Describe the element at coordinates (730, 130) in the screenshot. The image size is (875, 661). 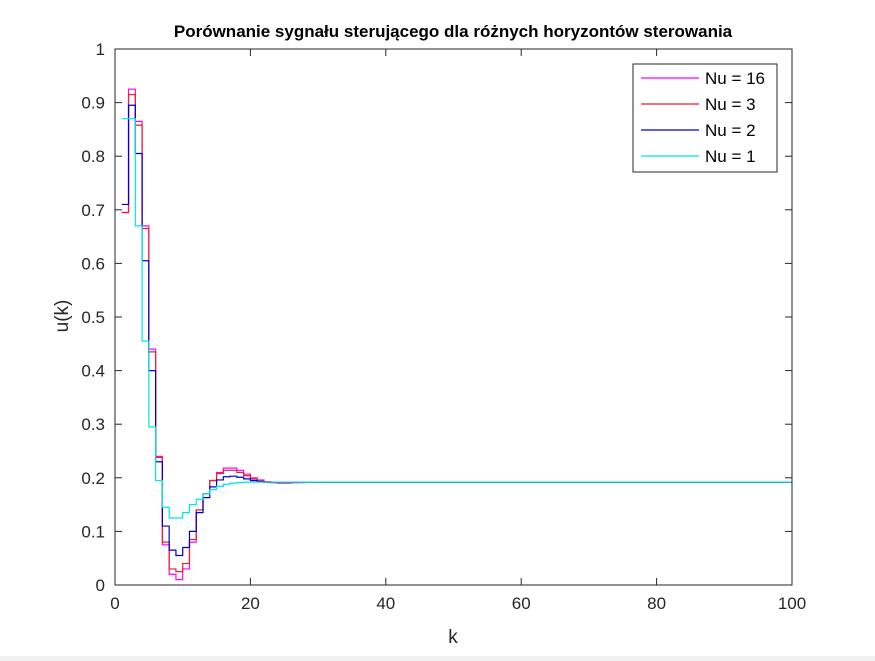
I see `legend-label: Nu = 2` at that location.